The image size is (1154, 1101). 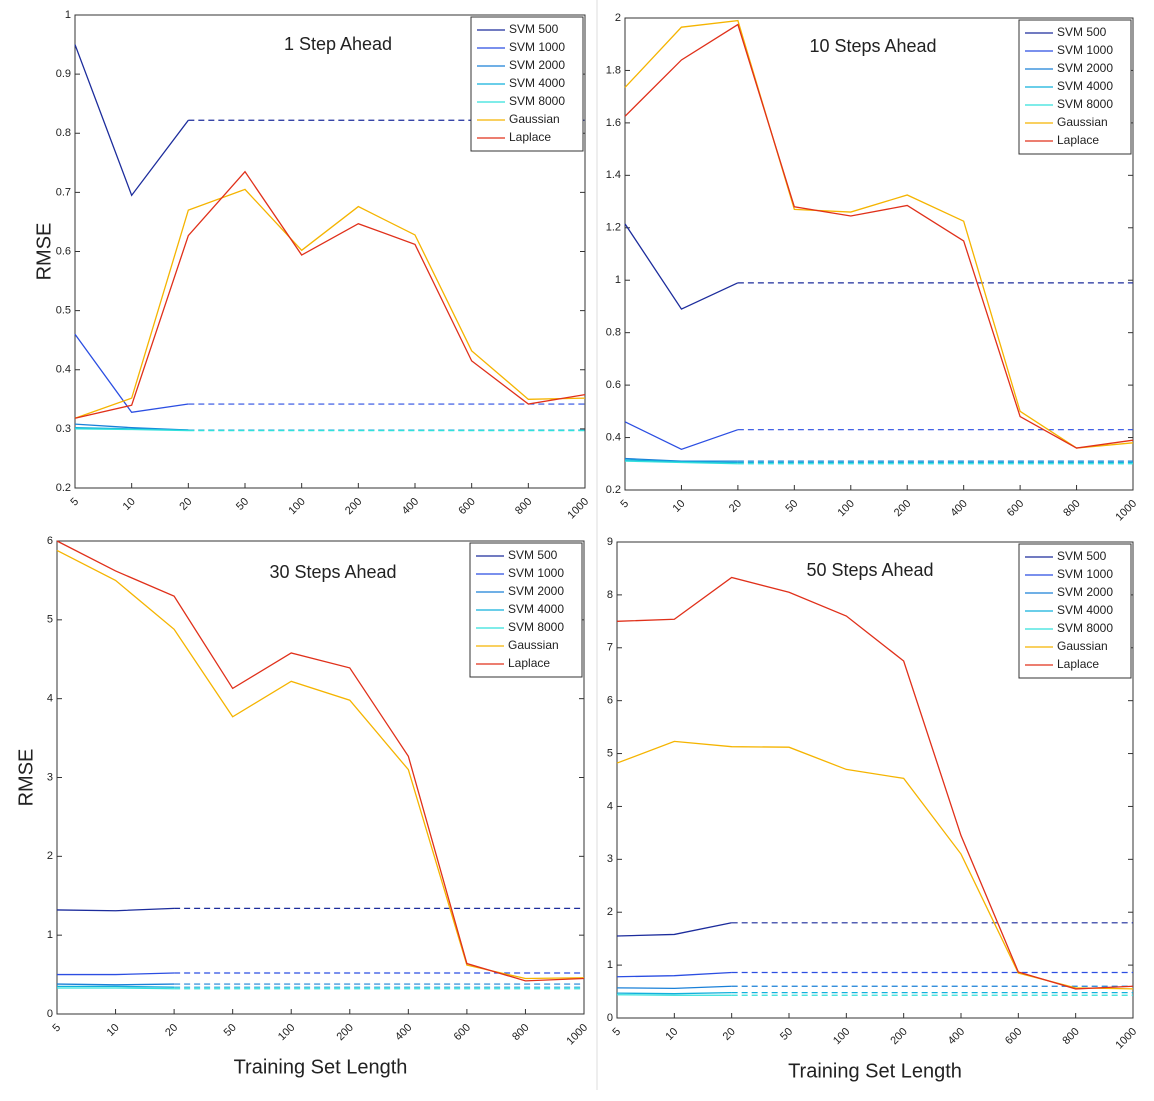 What do you see at coordinates (610, 701) in the screenshot?
I see `y-tick-label: 6` at bounding box center [610, 701].